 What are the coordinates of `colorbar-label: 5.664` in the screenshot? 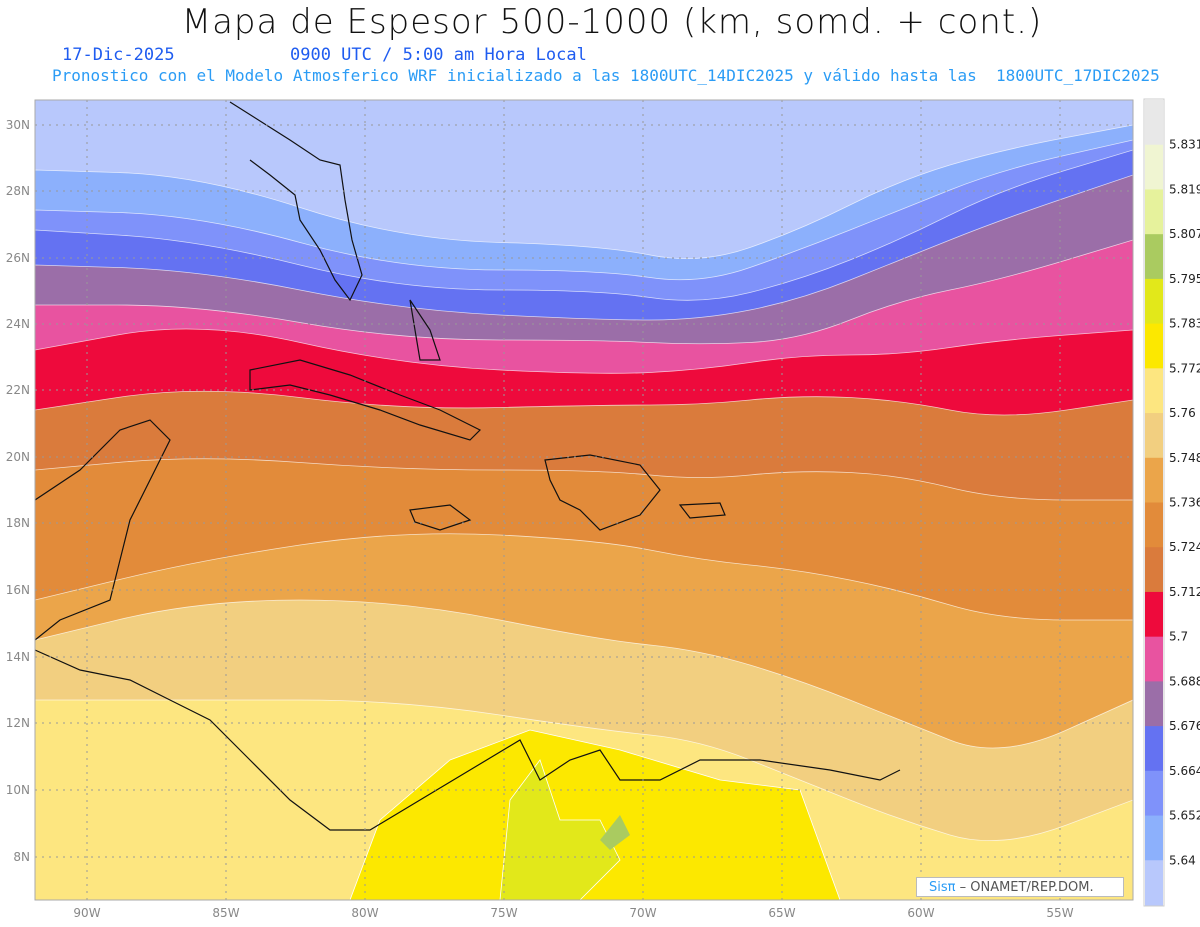 It's located at (1184, 771).